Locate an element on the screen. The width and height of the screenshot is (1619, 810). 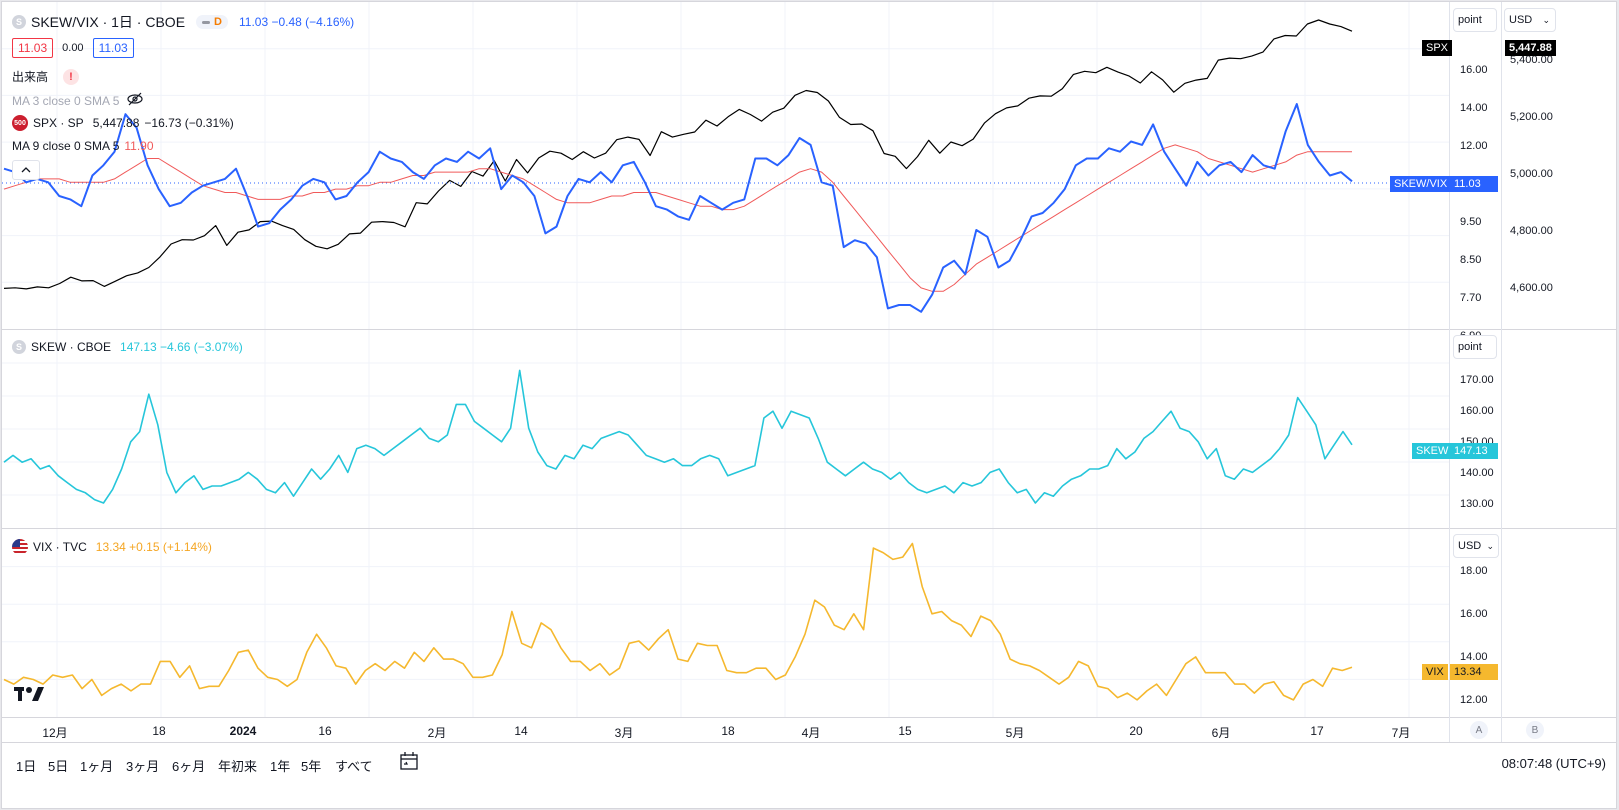
left-scale-tick: 16.00 is located at coordinates (1474, 70).